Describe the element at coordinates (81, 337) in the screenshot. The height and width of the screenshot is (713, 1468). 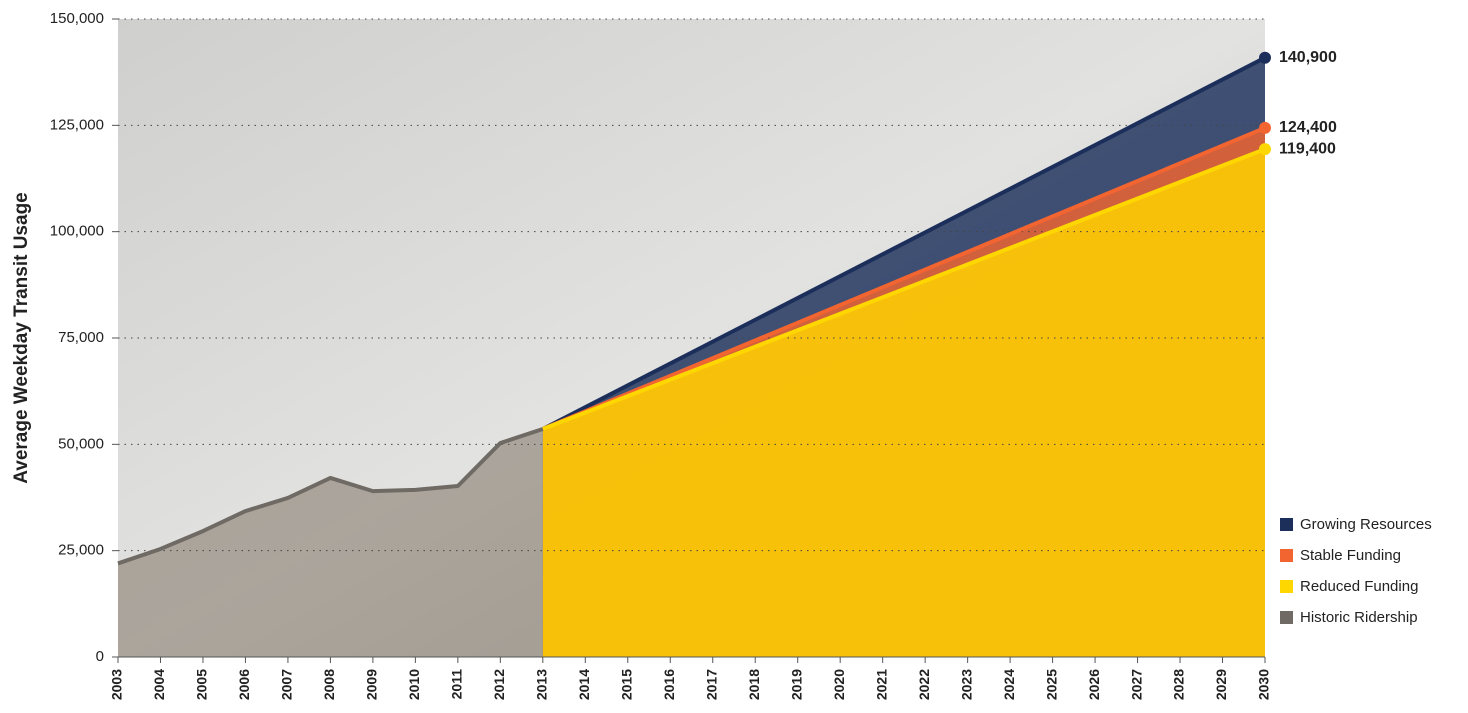
I see `y-tick-label: 75,000` at that location.